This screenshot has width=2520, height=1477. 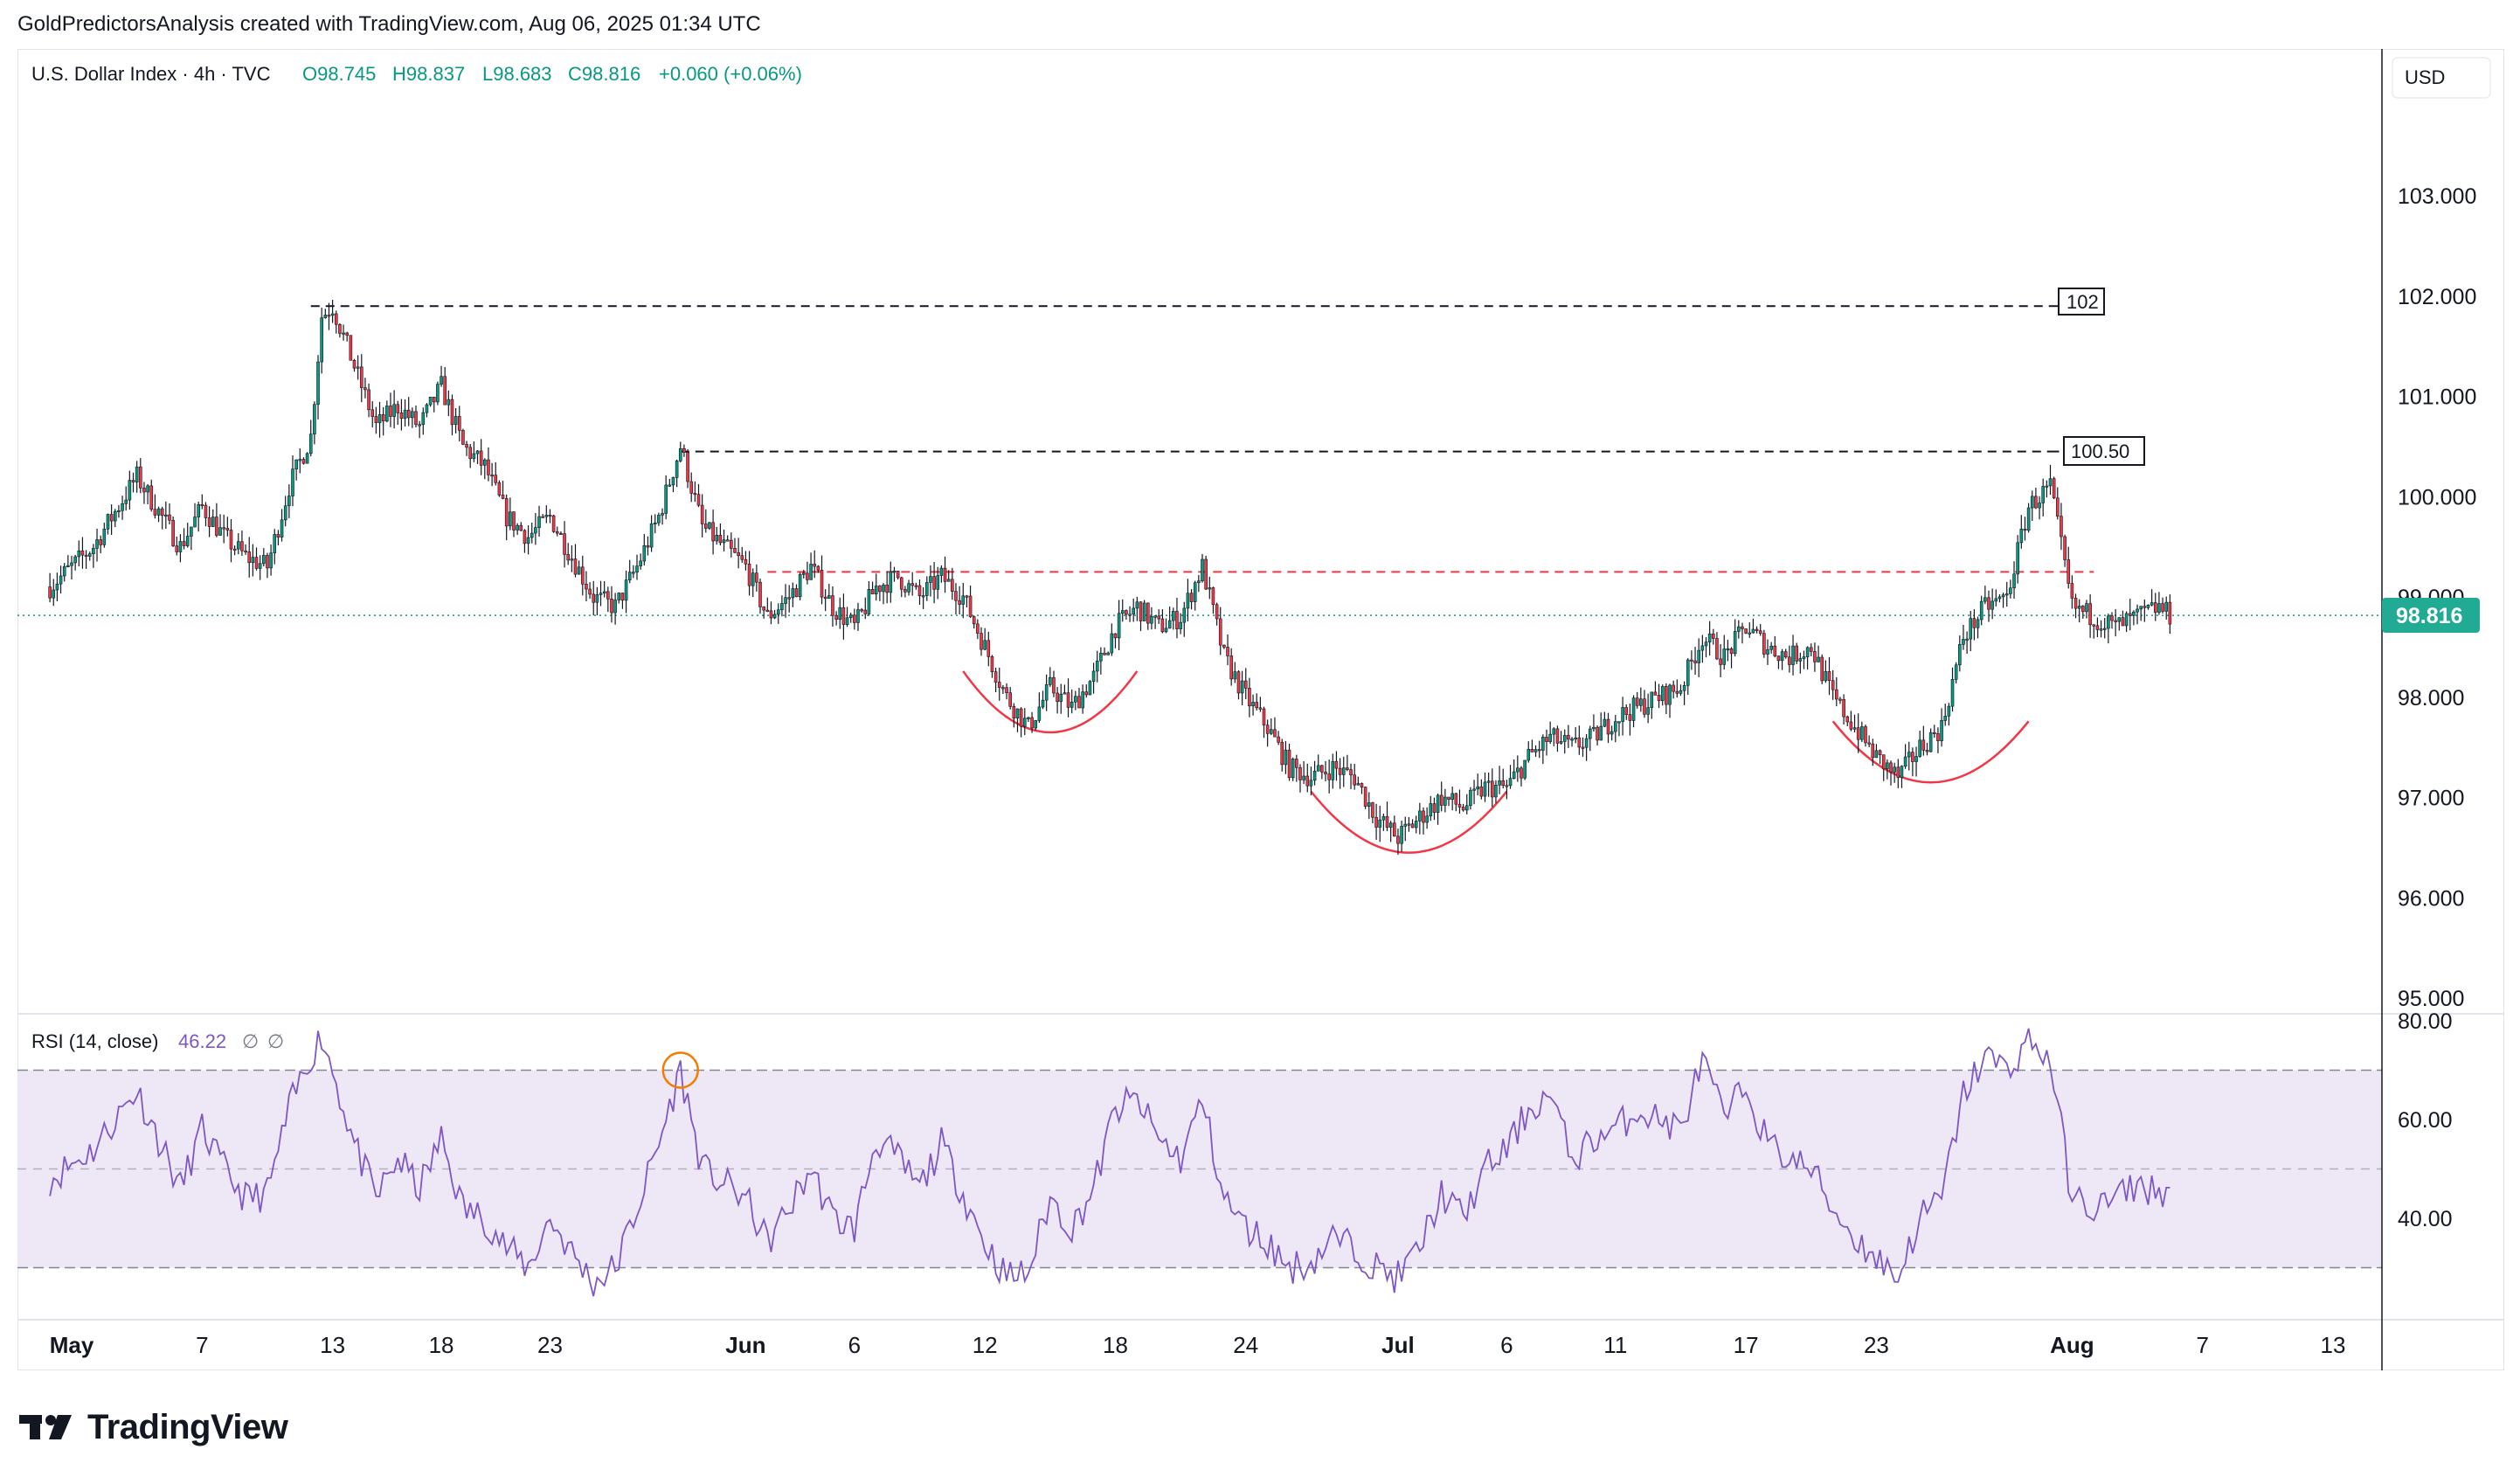 I want to click on rsi-tick-label: 60.00, so click(x=2425, y=1120).